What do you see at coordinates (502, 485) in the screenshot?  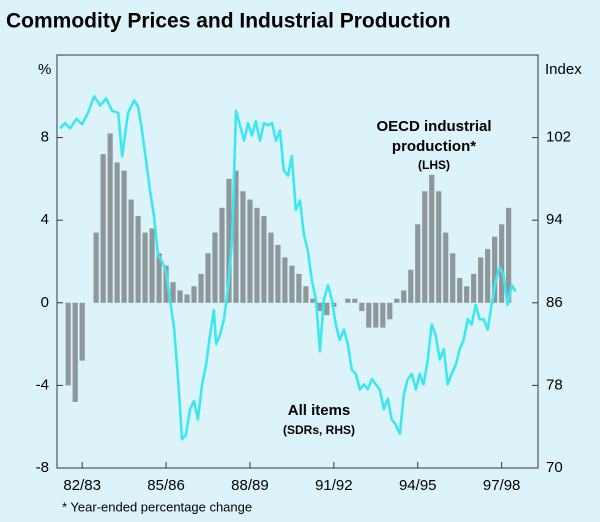 I see `x-tick-label: 97/98` at bounding box center [502, 485].